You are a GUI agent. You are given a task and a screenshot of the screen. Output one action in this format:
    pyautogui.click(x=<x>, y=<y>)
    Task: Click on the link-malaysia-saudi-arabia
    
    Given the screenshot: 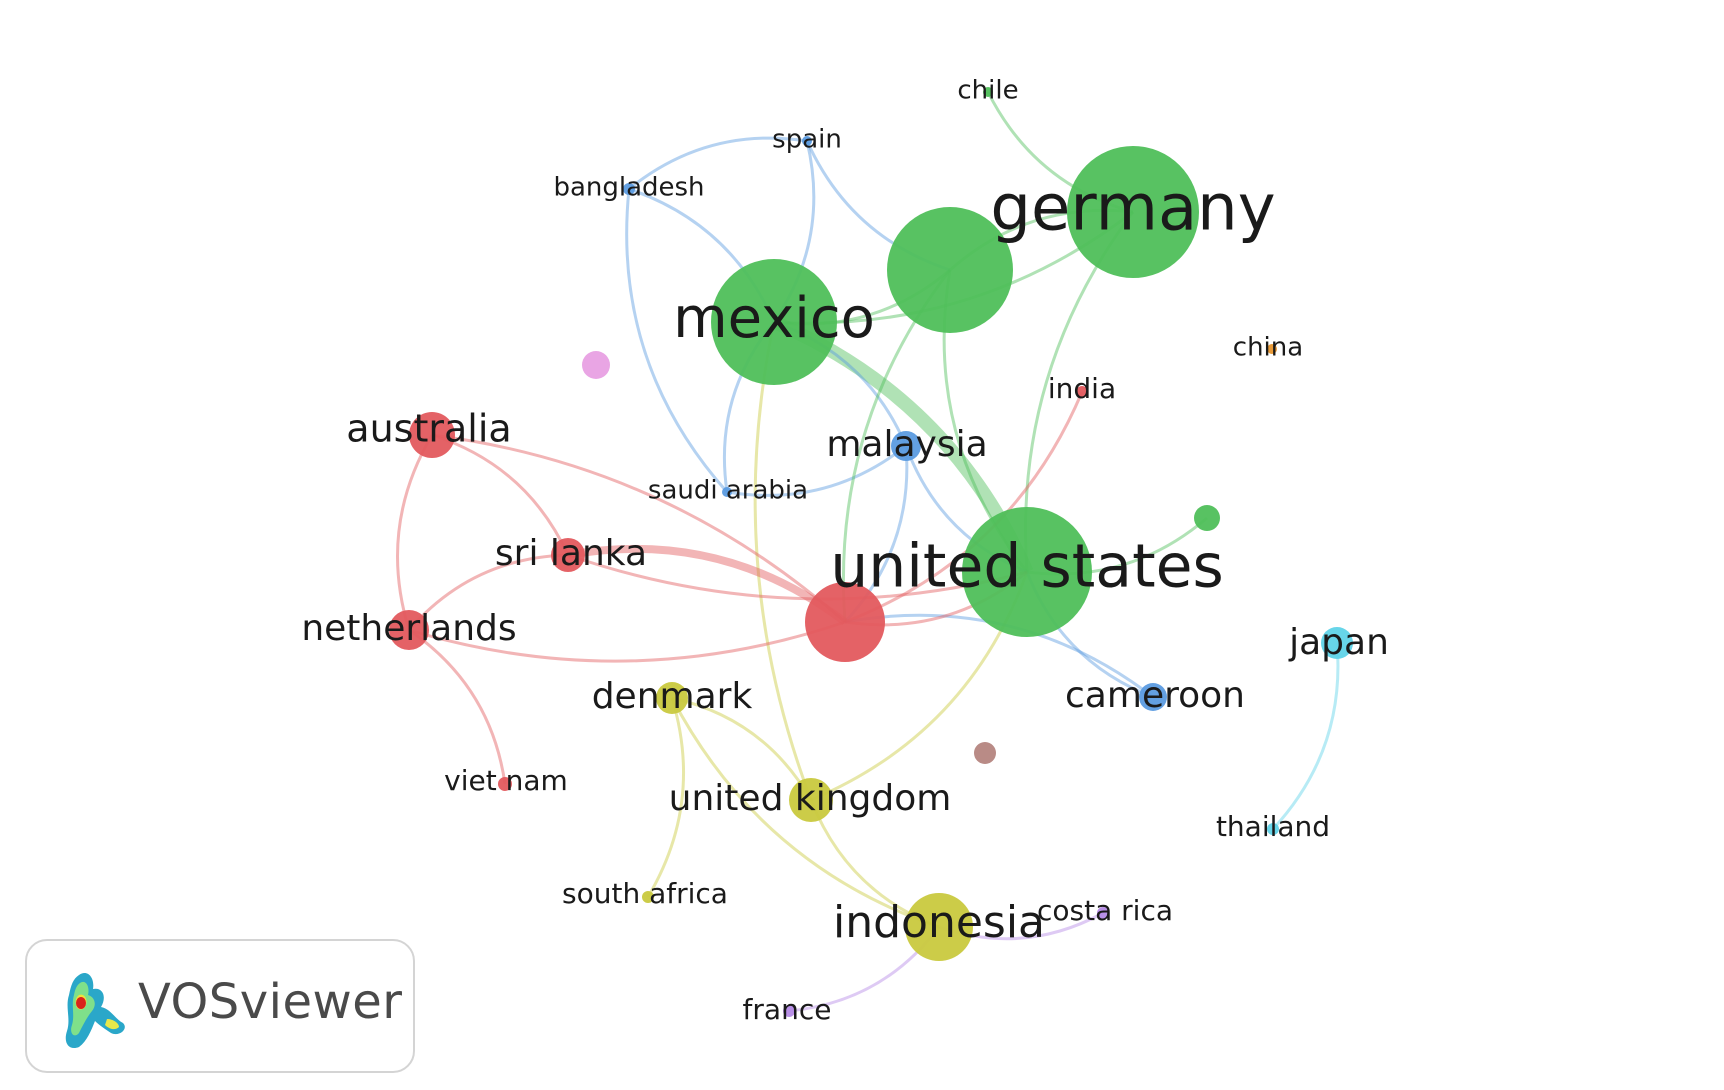 What is the action you would take?
    pyautogui.click(x=816, y=470)
    